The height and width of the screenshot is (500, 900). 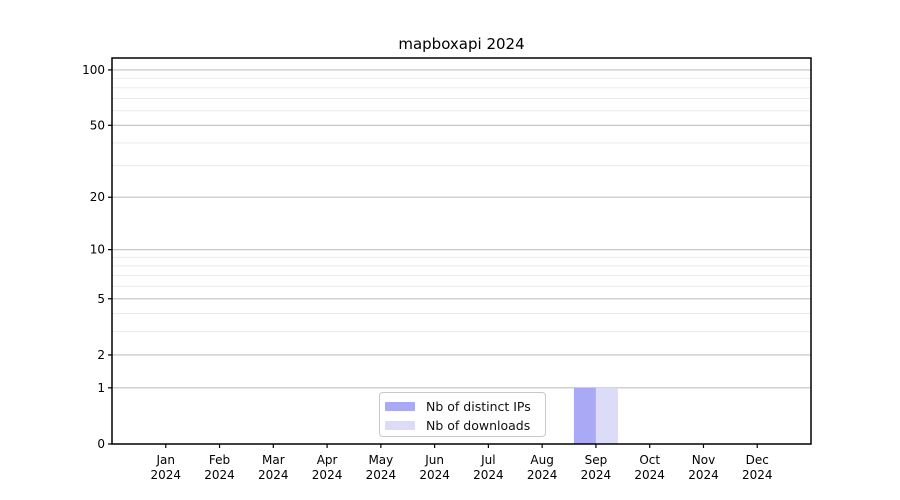 What do you see at coordinates (97, 250) in the screenshot?
I see `y-tick-label: 10` at bounding box center [97, 250].